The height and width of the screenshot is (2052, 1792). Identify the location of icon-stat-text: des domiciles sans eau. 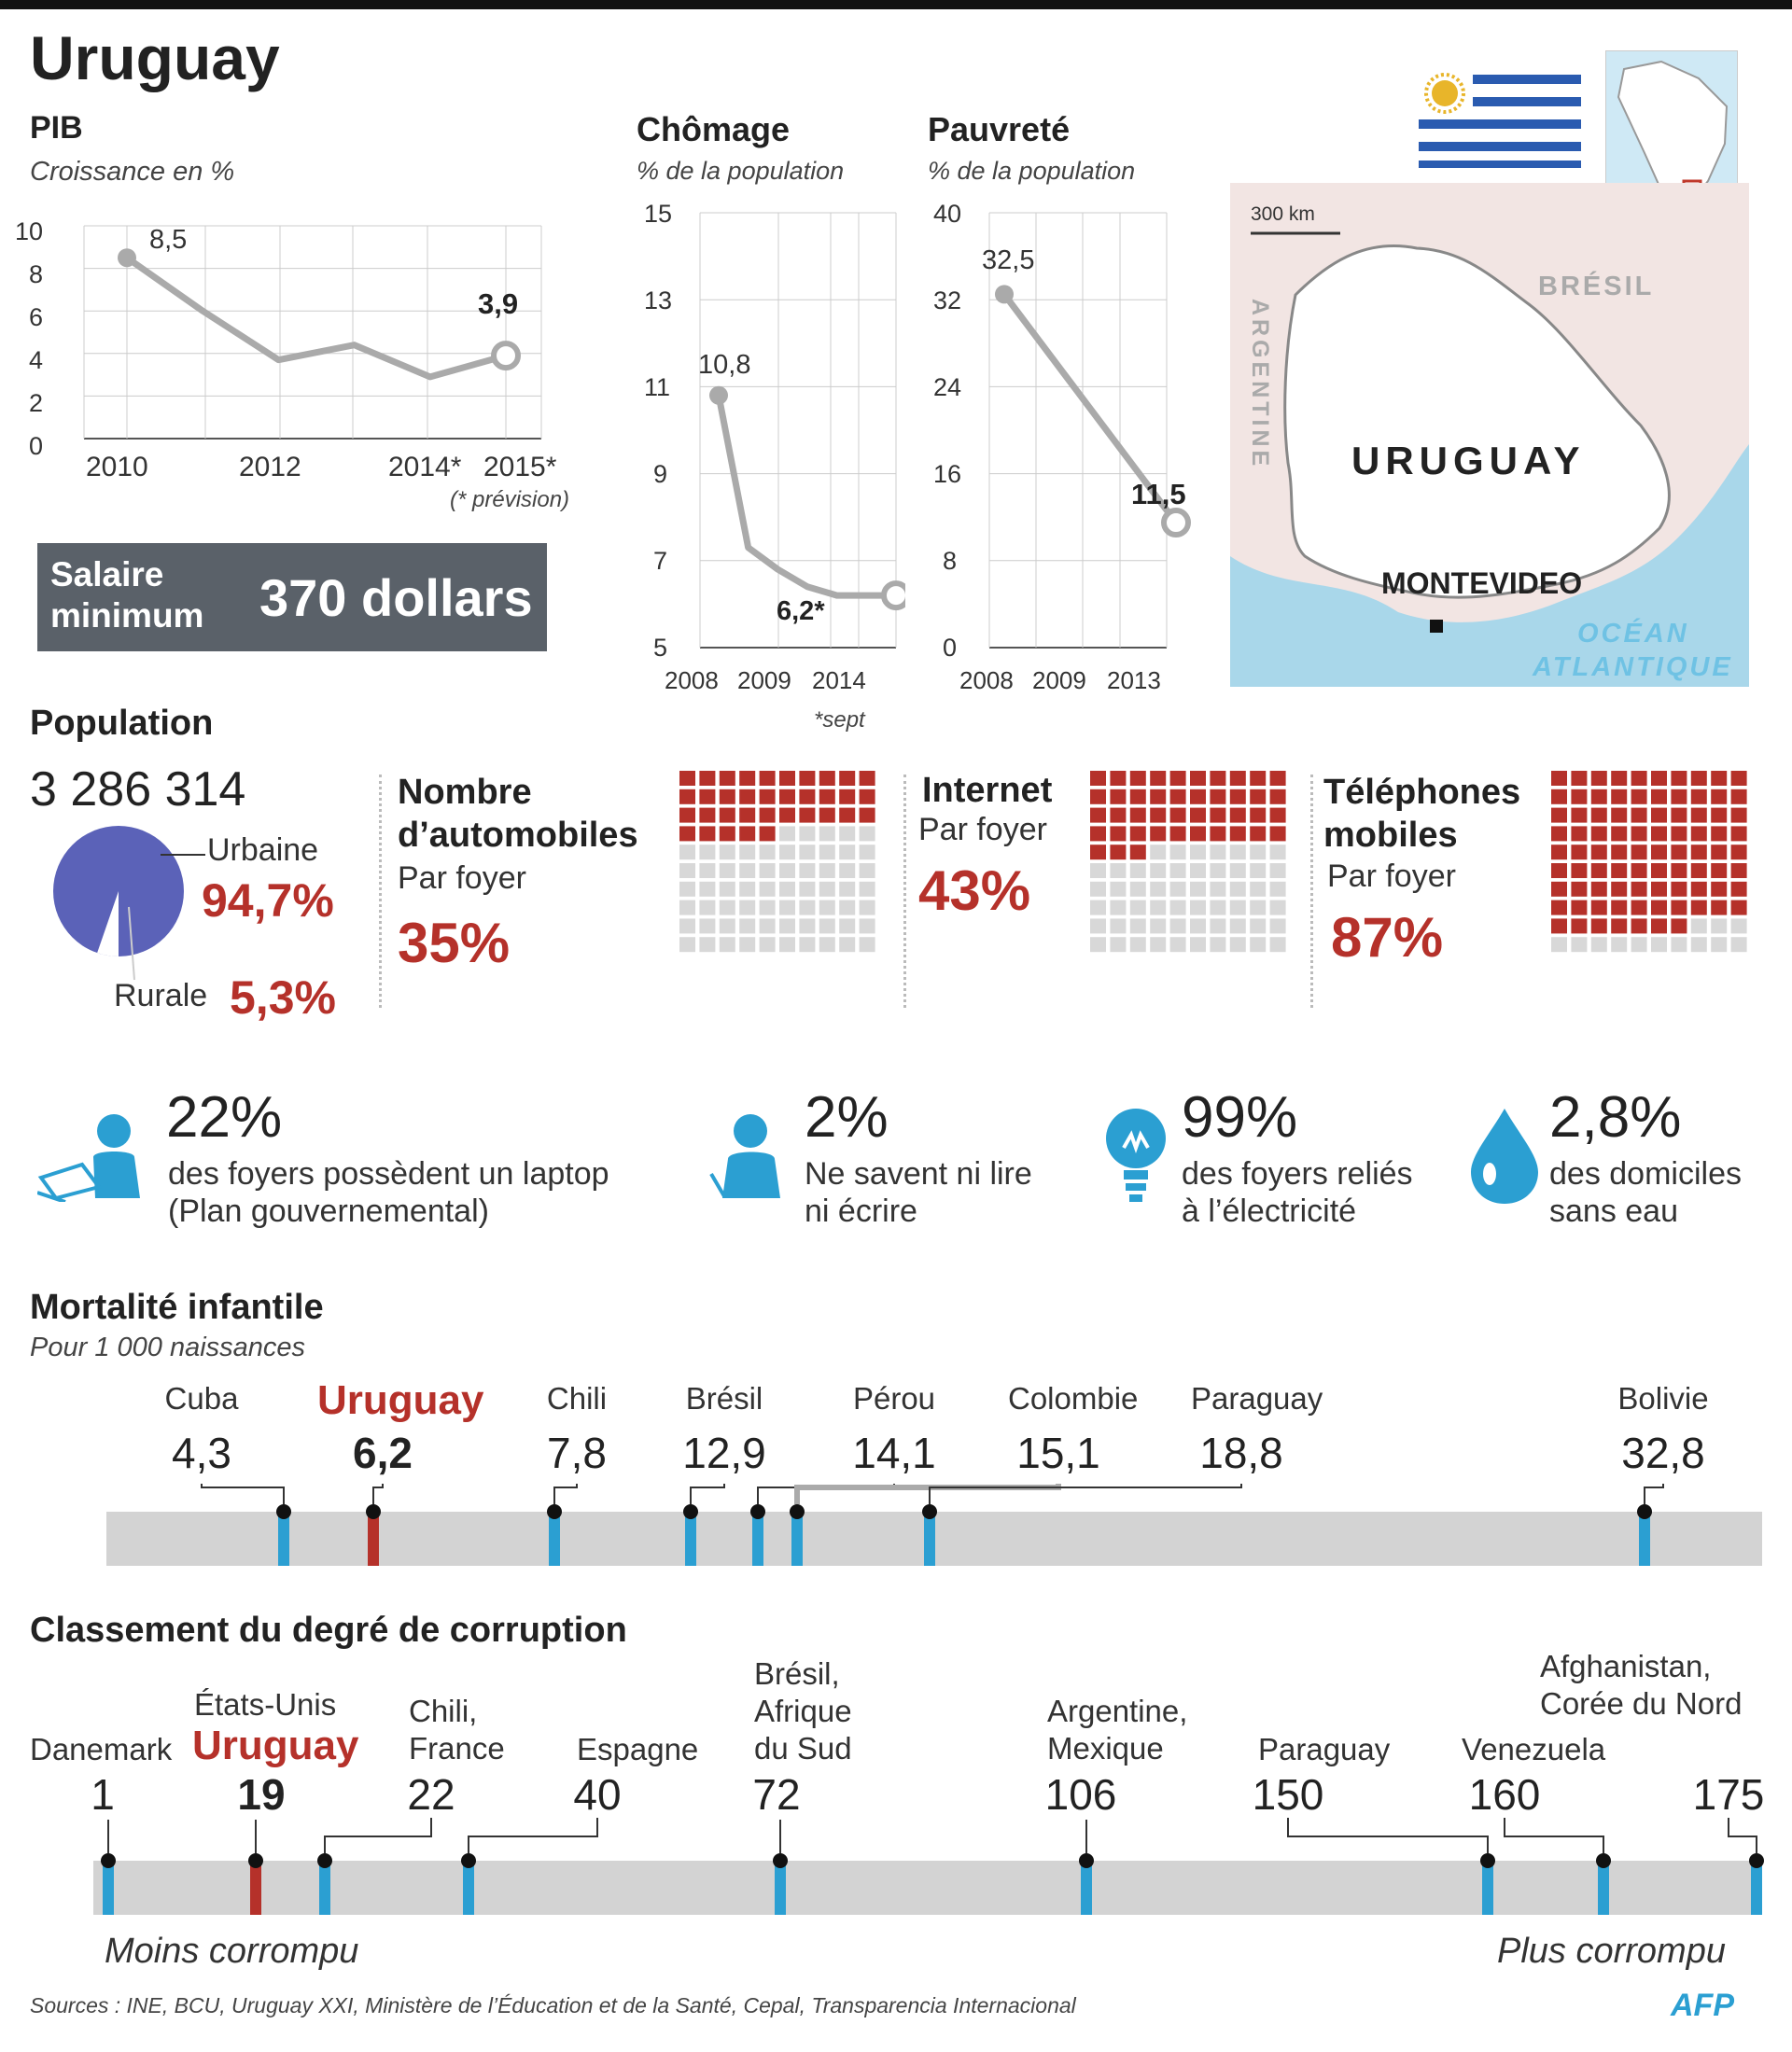
(1645, 1192).